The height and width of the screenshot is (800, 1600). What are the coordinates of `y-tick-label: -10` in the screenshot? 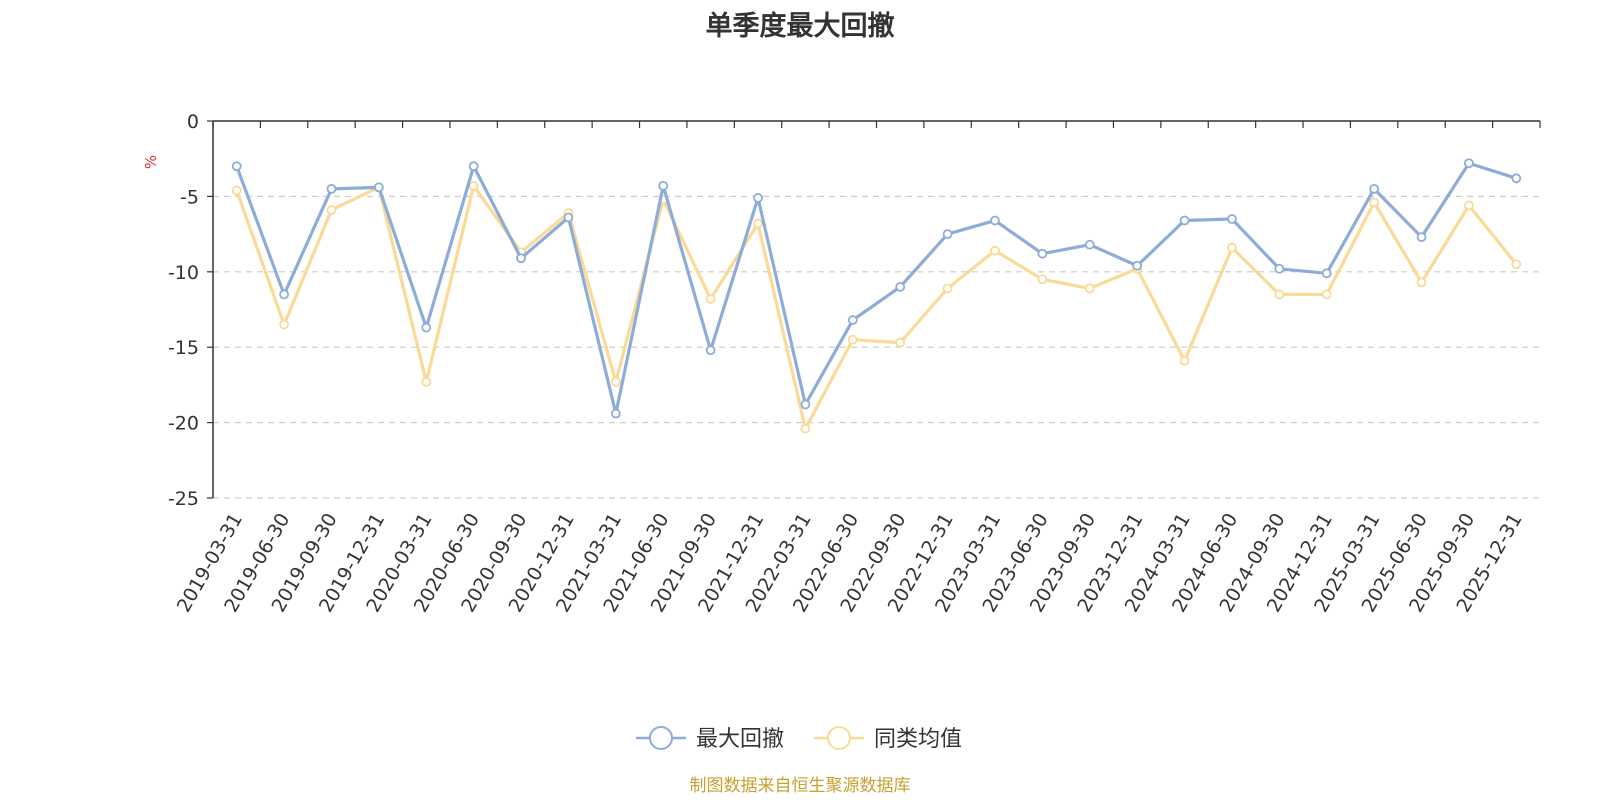 It's located at (183, 273).